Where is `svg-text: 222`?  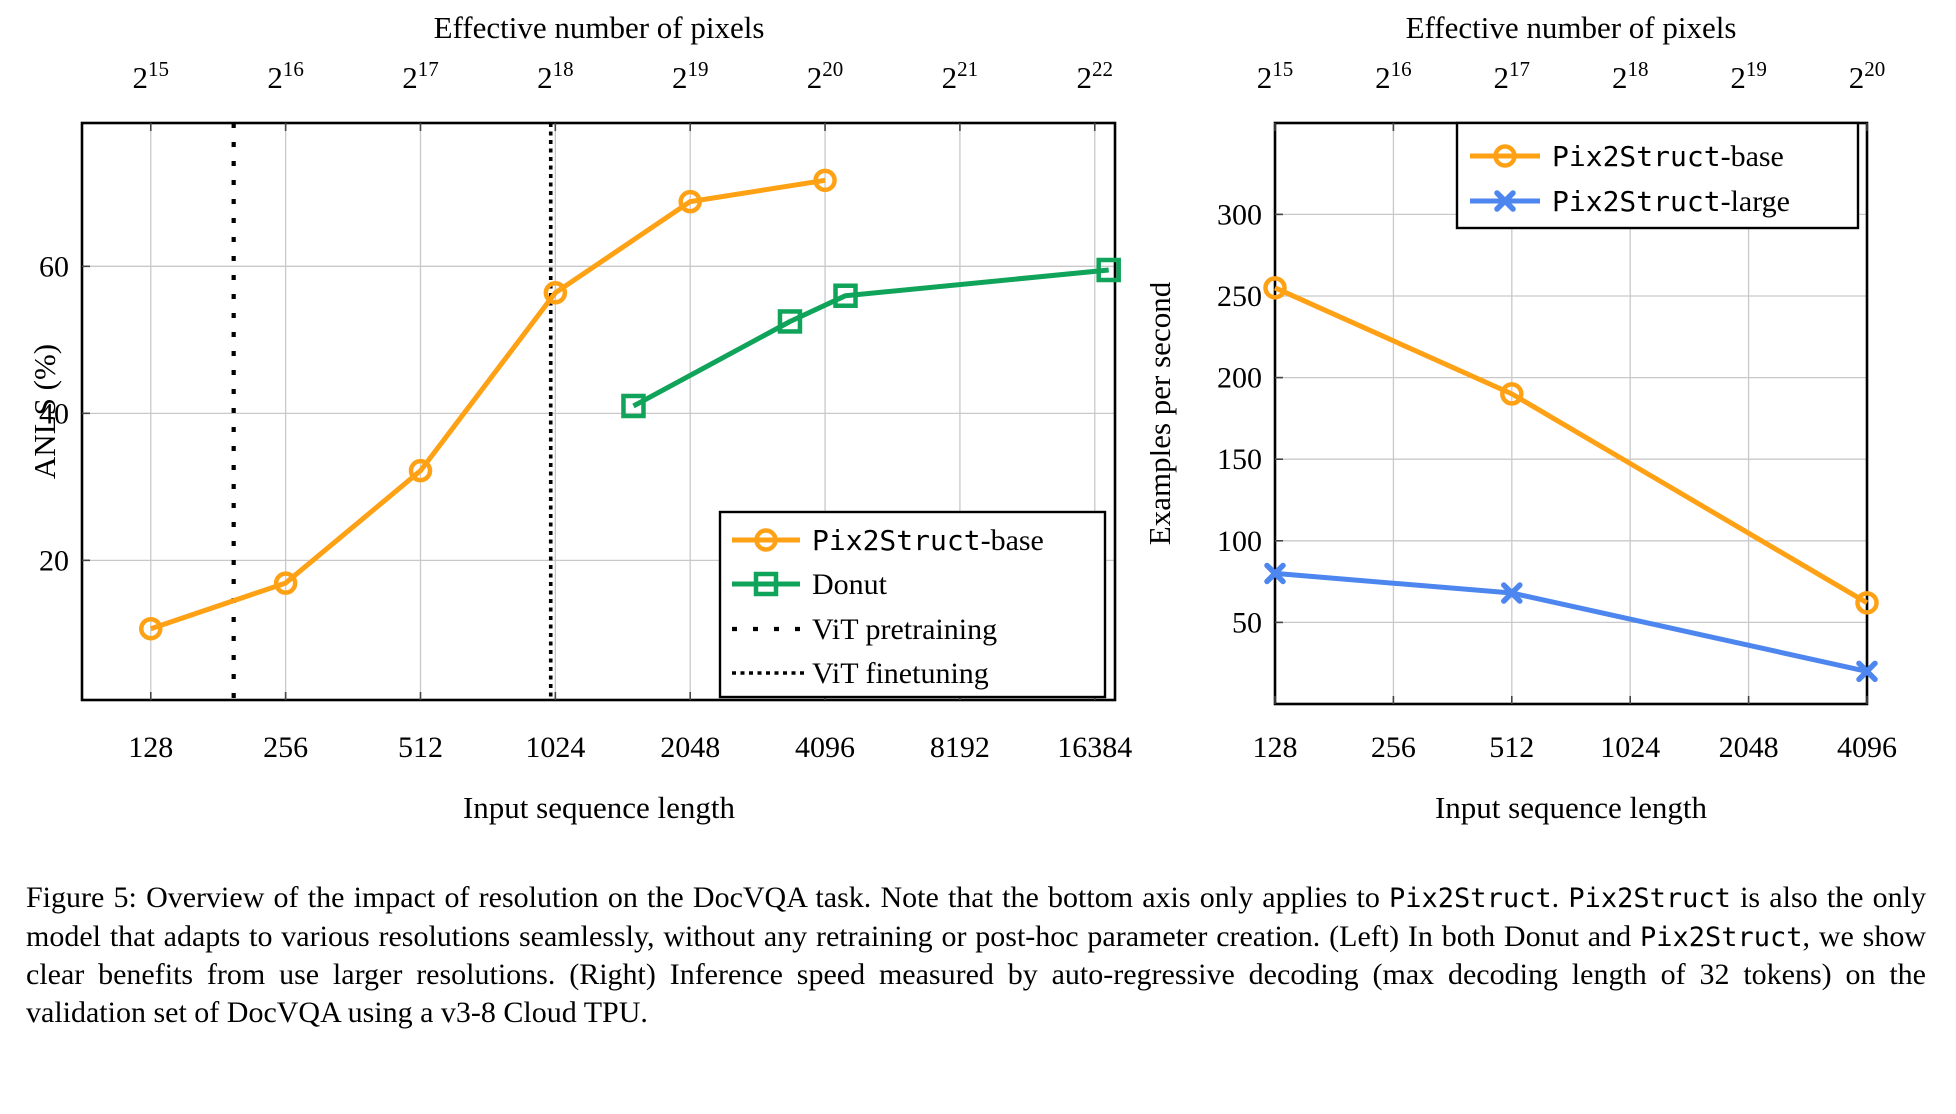
svg-text: 222 is located at coordinates (1095, 76).